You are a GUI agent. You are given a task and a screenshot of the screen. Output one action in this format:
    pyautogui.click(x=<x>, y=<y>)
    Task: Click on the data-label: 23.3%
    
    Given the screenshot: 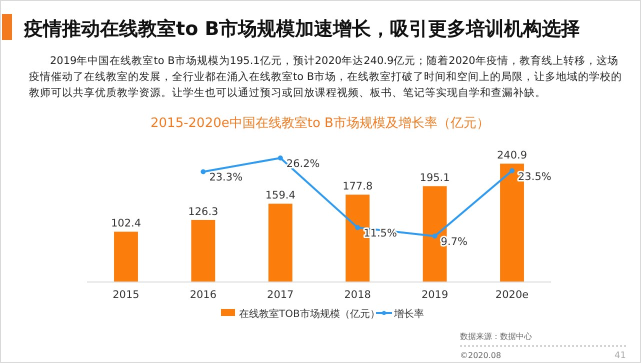 What is the action you would take?
    pyautogui.click(x=226, y=178)
    